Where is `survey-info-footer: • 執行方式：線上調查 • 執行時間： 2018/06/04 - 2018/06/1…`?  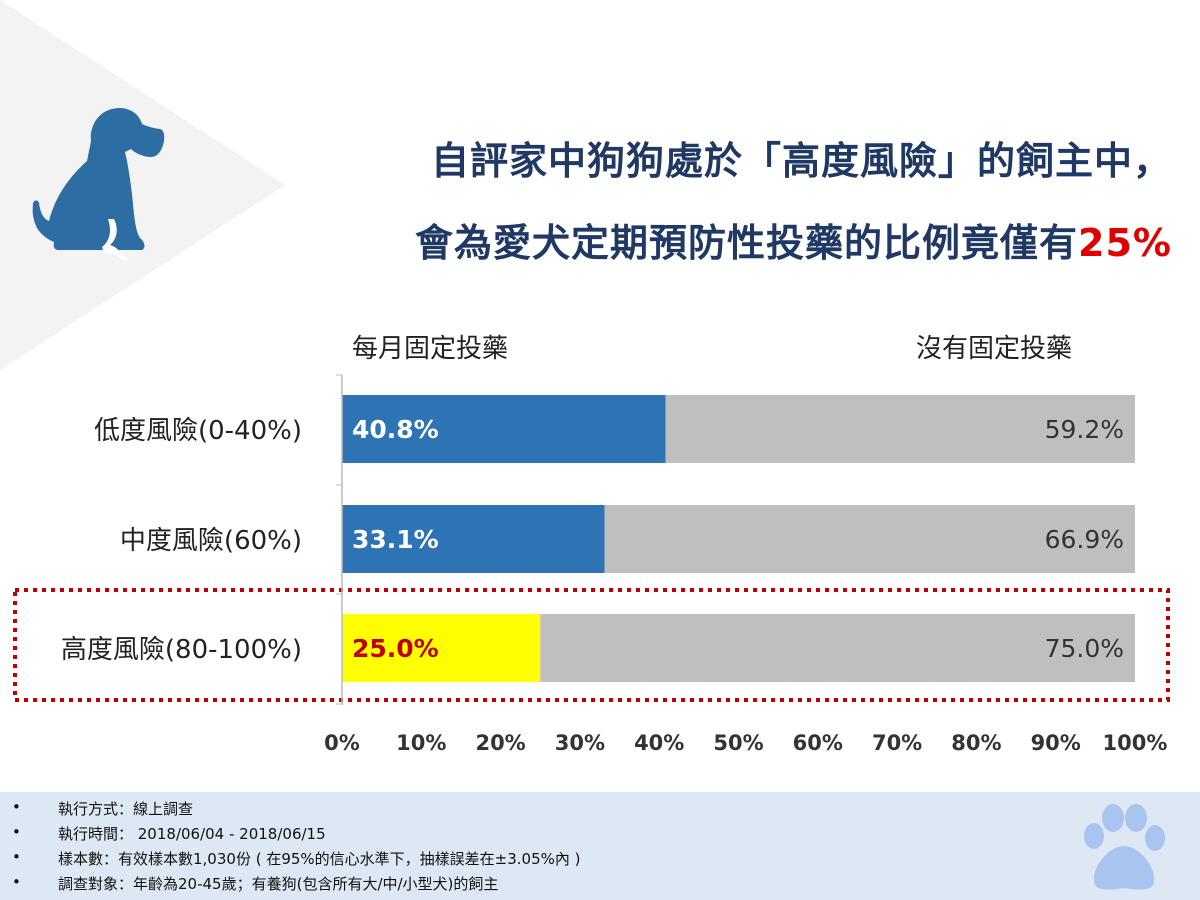 survey-info-footer: • 執行方式：線上調查 • 執行時間： 2018/06/04 - 2018/06/1… is located at coordinates (600, 846).